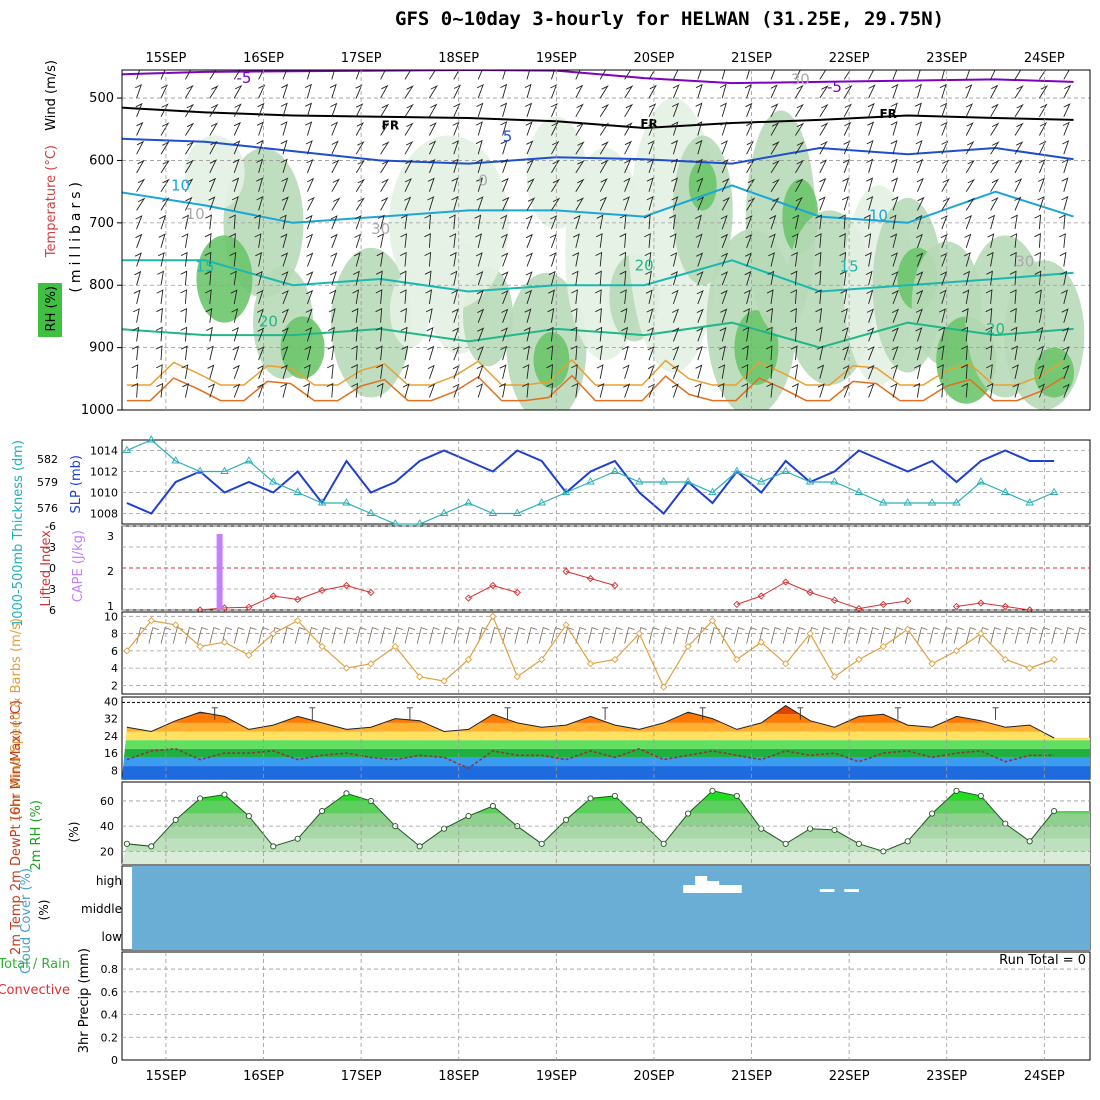  Describe the element at coordinates (956, 606) in the screenshot. I see `li-marker` at that location.